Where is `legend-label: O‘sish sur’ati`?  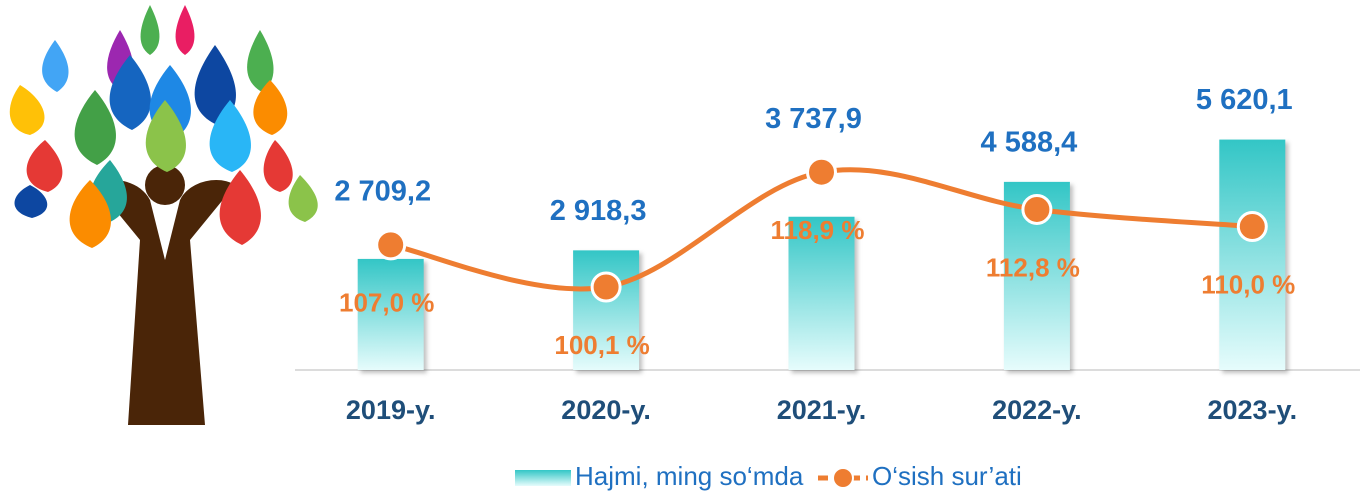
legend-label: O‘sish sur’ati is located at coordinates (947, 476).